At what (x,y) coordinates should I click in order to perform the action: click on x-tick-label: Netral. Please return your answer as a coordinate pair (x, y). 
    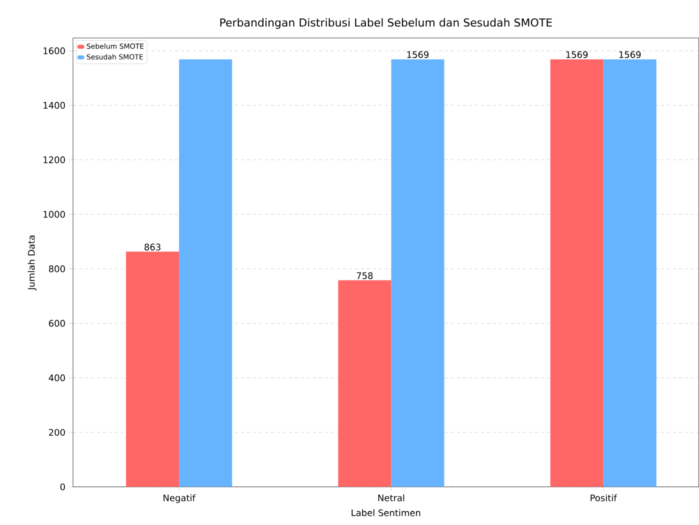
    Looking at the image, I should click on (391, 498).